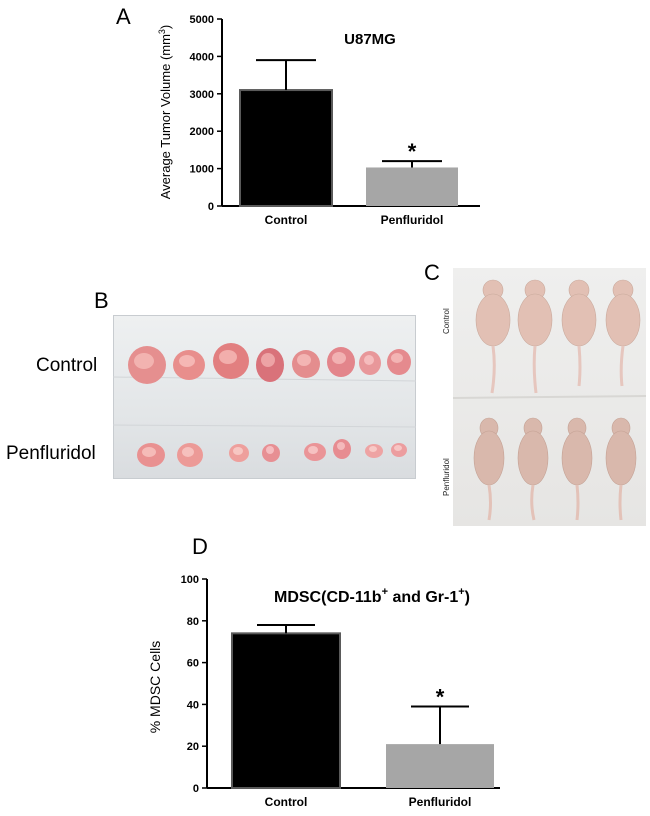 The image size is (650, 816). Describe the element at coordinates (202, 20) in the screenshot. I see `chart-a-ytick-label: 5000` at that location.